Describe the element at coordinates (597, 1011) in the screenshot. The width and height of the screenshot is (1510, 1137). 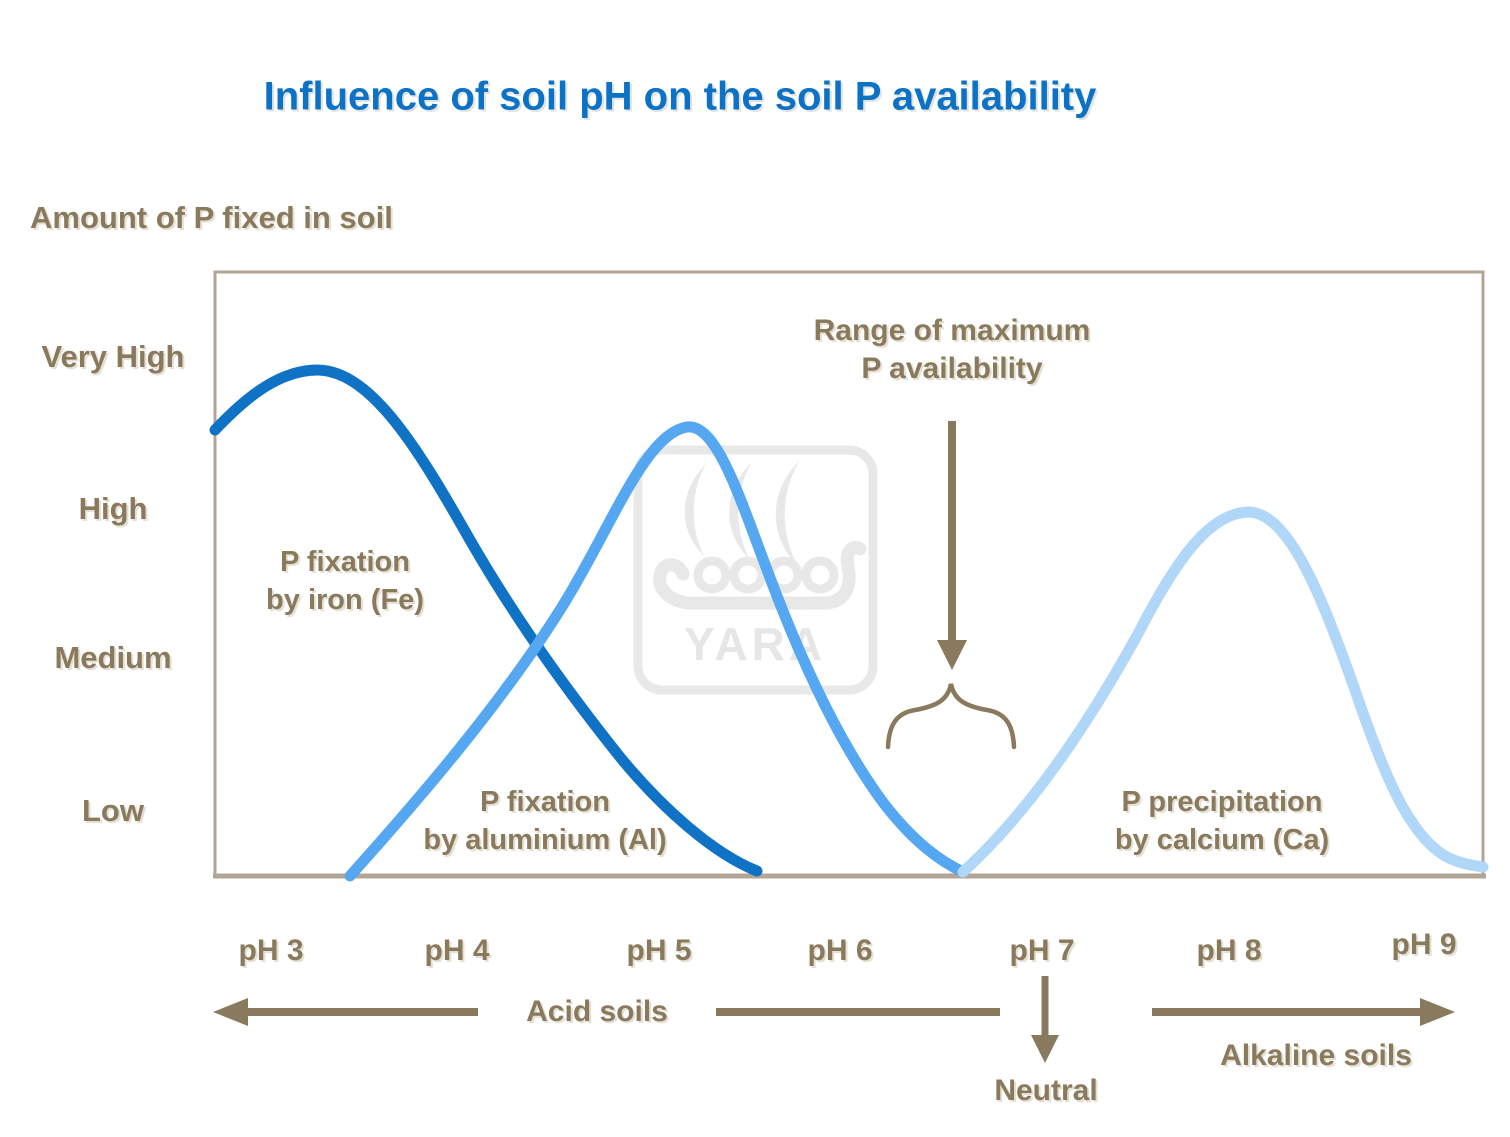
I see `acid-soils-label: Acid soils` at that location.